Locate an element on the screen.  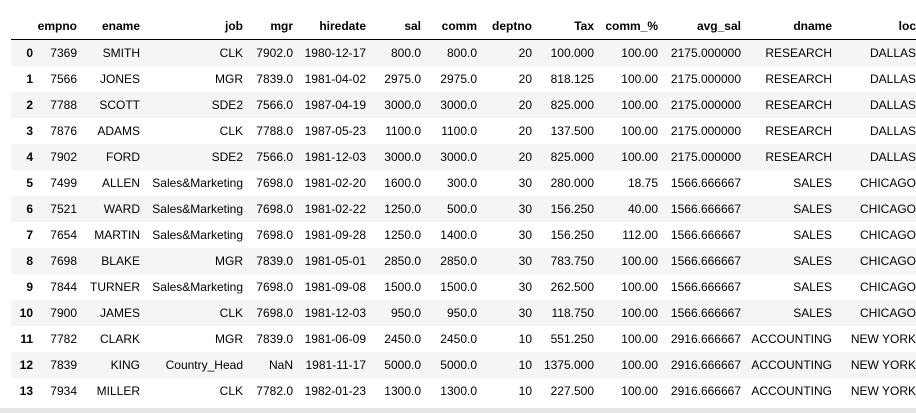
row-index: 1 is located at coordinates (29, 79).